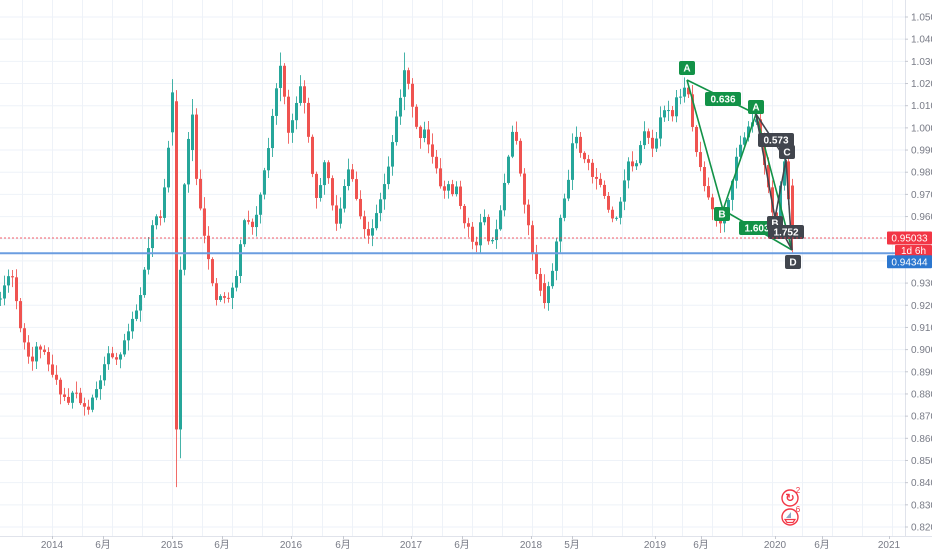  I want to click on time-tick-label: 6月, so click(701, 544).